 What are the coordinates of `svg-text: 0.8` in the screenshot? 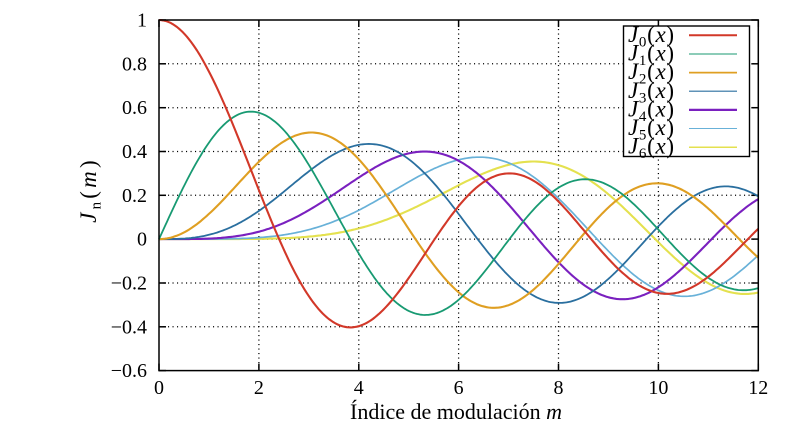 It's located at (134, 64).